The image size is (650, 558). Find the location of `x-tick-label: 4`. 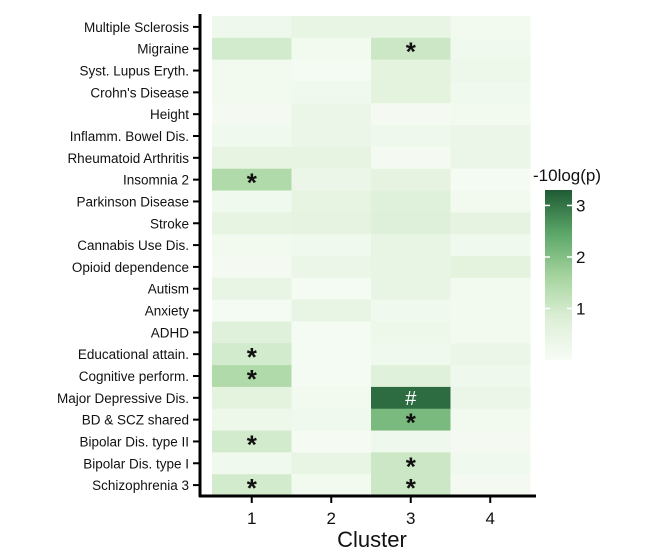

x-tick-label: 4 is located at coordinates (490, 518).